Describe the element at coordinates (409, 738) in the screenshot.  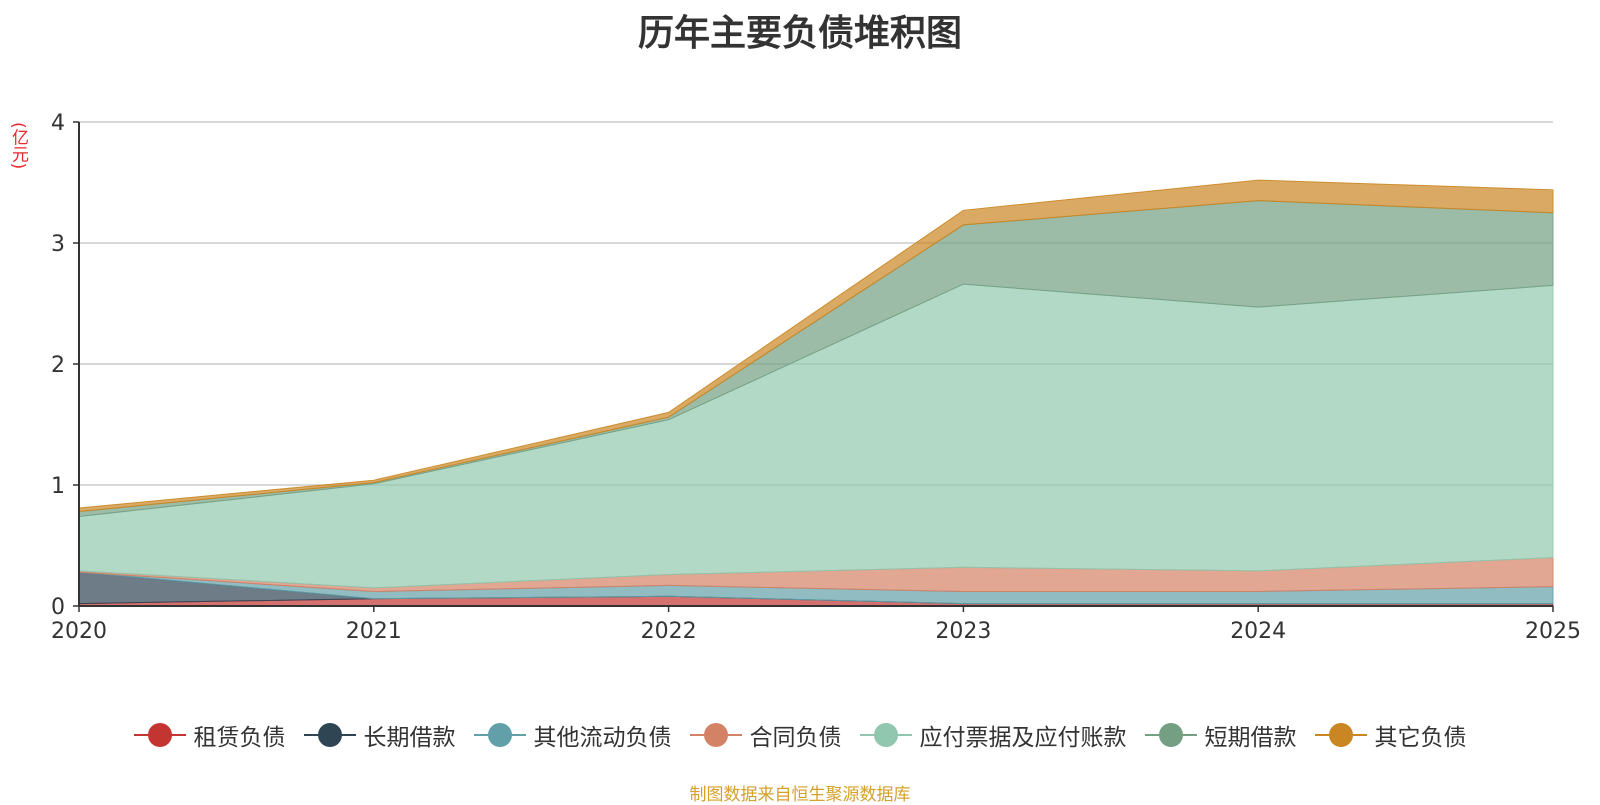
I see `legend-label: 长期借款` at that location.